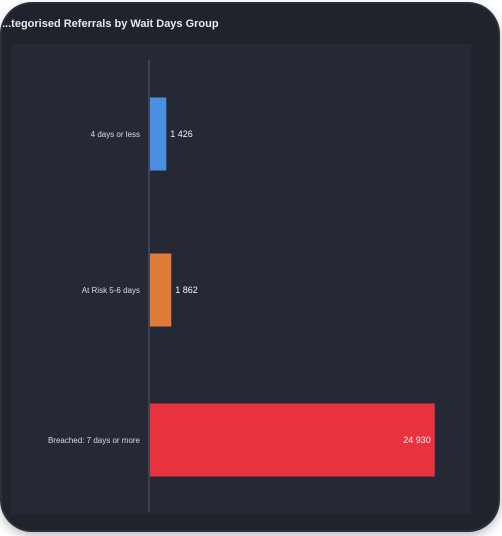 The image size is (502, 536). What do you see at coordinates (111, 290) in the screenshot?
I see `category-label-1: At Risk 5-6 days` at bounding box center [111, 290].